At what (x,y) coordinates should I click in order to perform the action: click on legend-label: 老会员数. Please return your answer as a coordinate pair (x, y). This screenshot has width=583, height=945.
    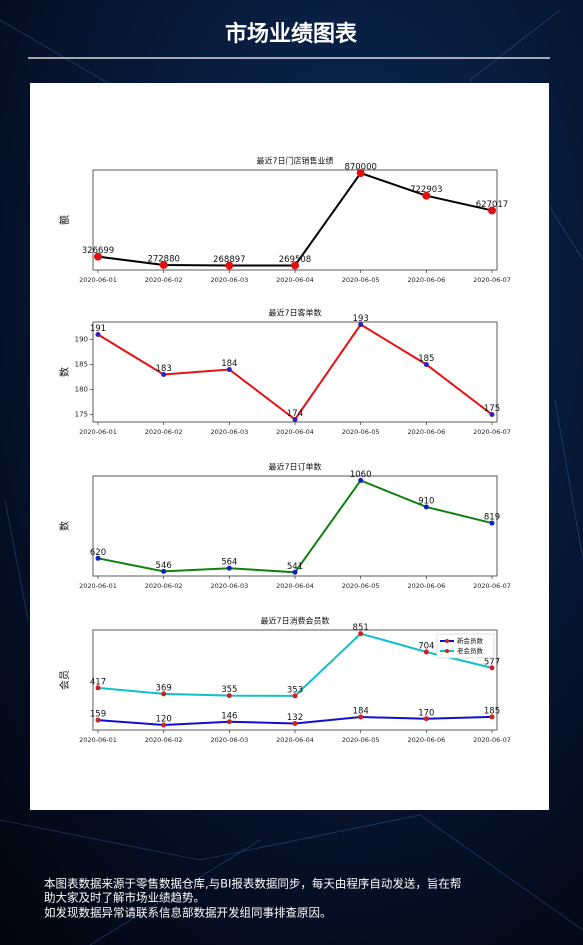
    Looking at the image, I should click on (470, 650).